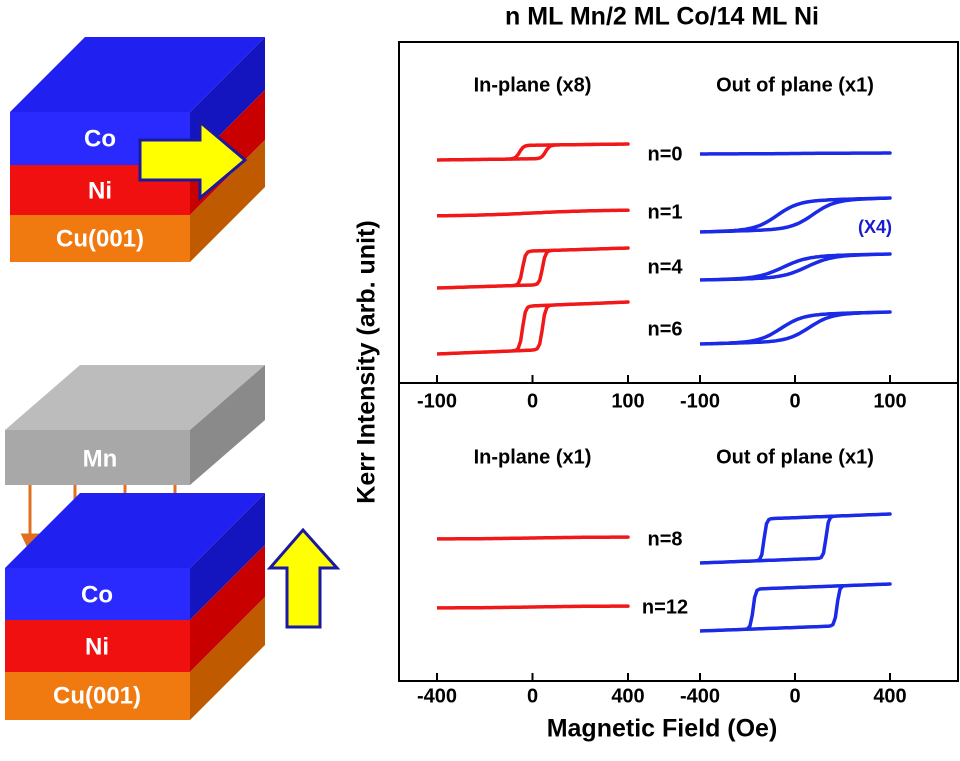  Describe the element at coordinates (665, 607) in the screenshot. I see `row-label: n=12` at that location.